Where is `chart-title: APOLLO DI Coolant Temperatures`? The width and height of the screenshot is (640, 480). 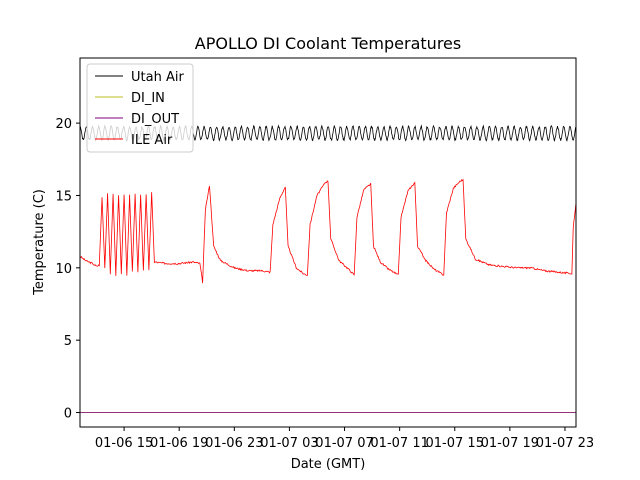 chart-title: APOLLO DI Coolant Temperatures is located at coordinates (328, 43).